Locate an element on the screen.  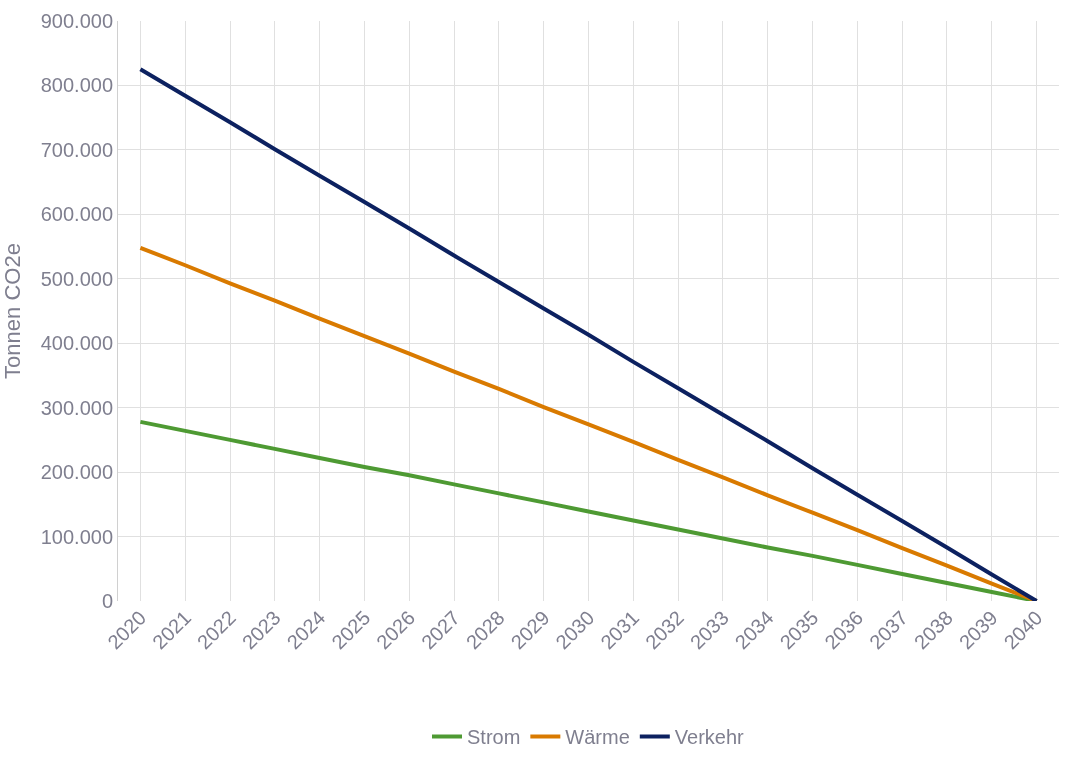
y-tick-label: 800.000 is located at coordinates (76, 85).